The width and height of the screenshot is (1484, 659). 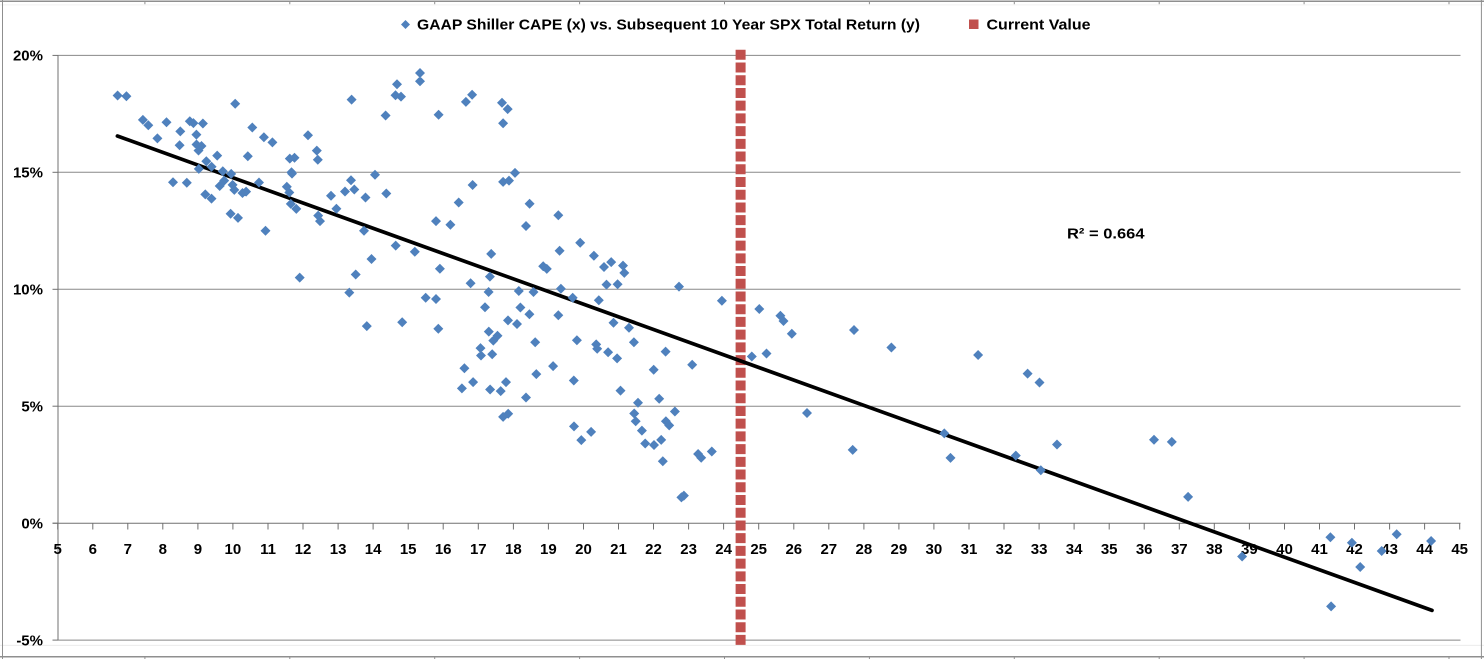 I want to click on svg-text: 11, so click(x=268, y=549).